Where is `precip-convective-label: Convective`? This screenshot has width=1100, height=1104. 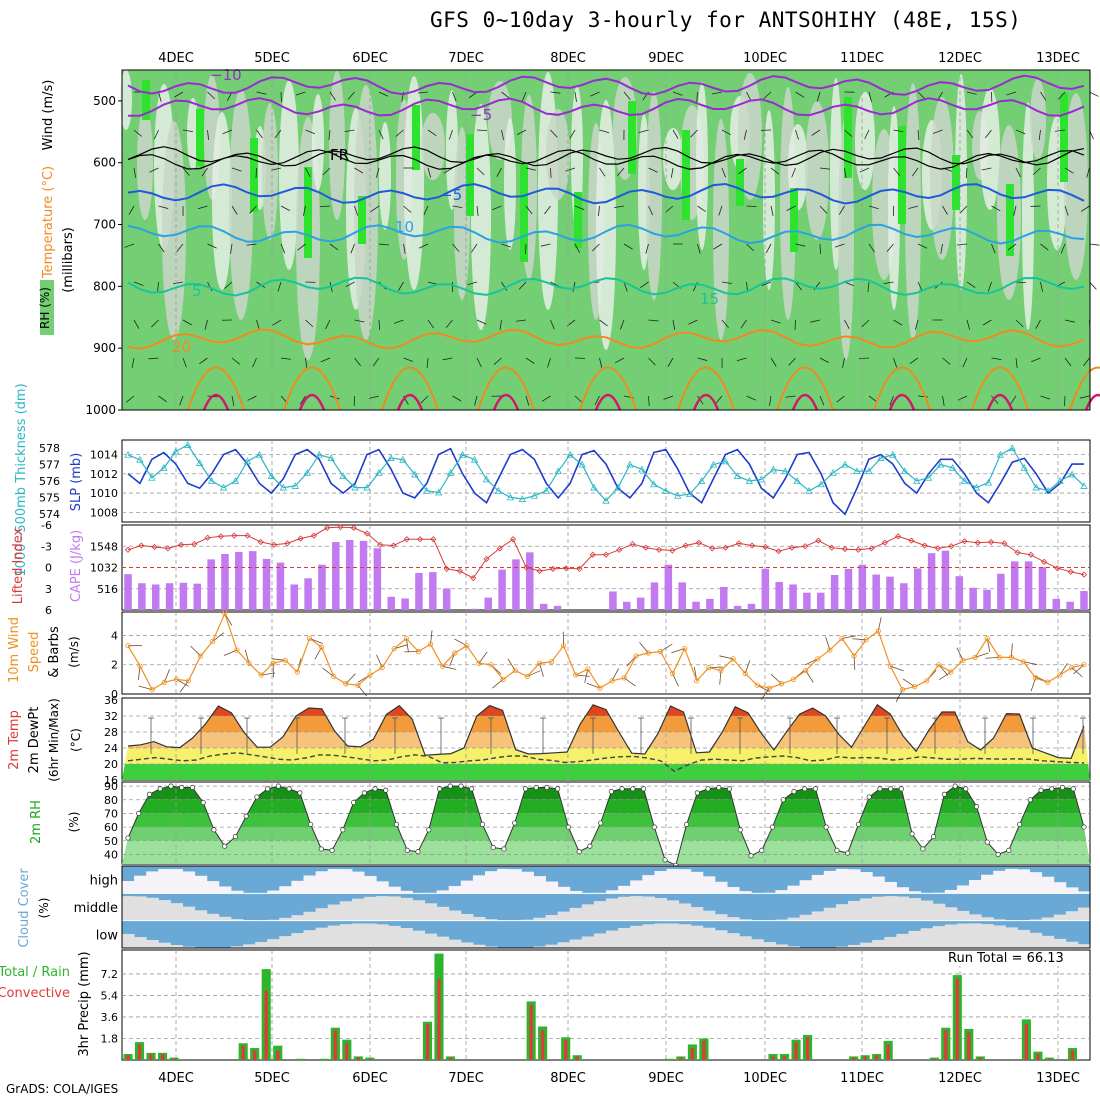
precip-convective-label: Convective is located at coordinates (35, 993).